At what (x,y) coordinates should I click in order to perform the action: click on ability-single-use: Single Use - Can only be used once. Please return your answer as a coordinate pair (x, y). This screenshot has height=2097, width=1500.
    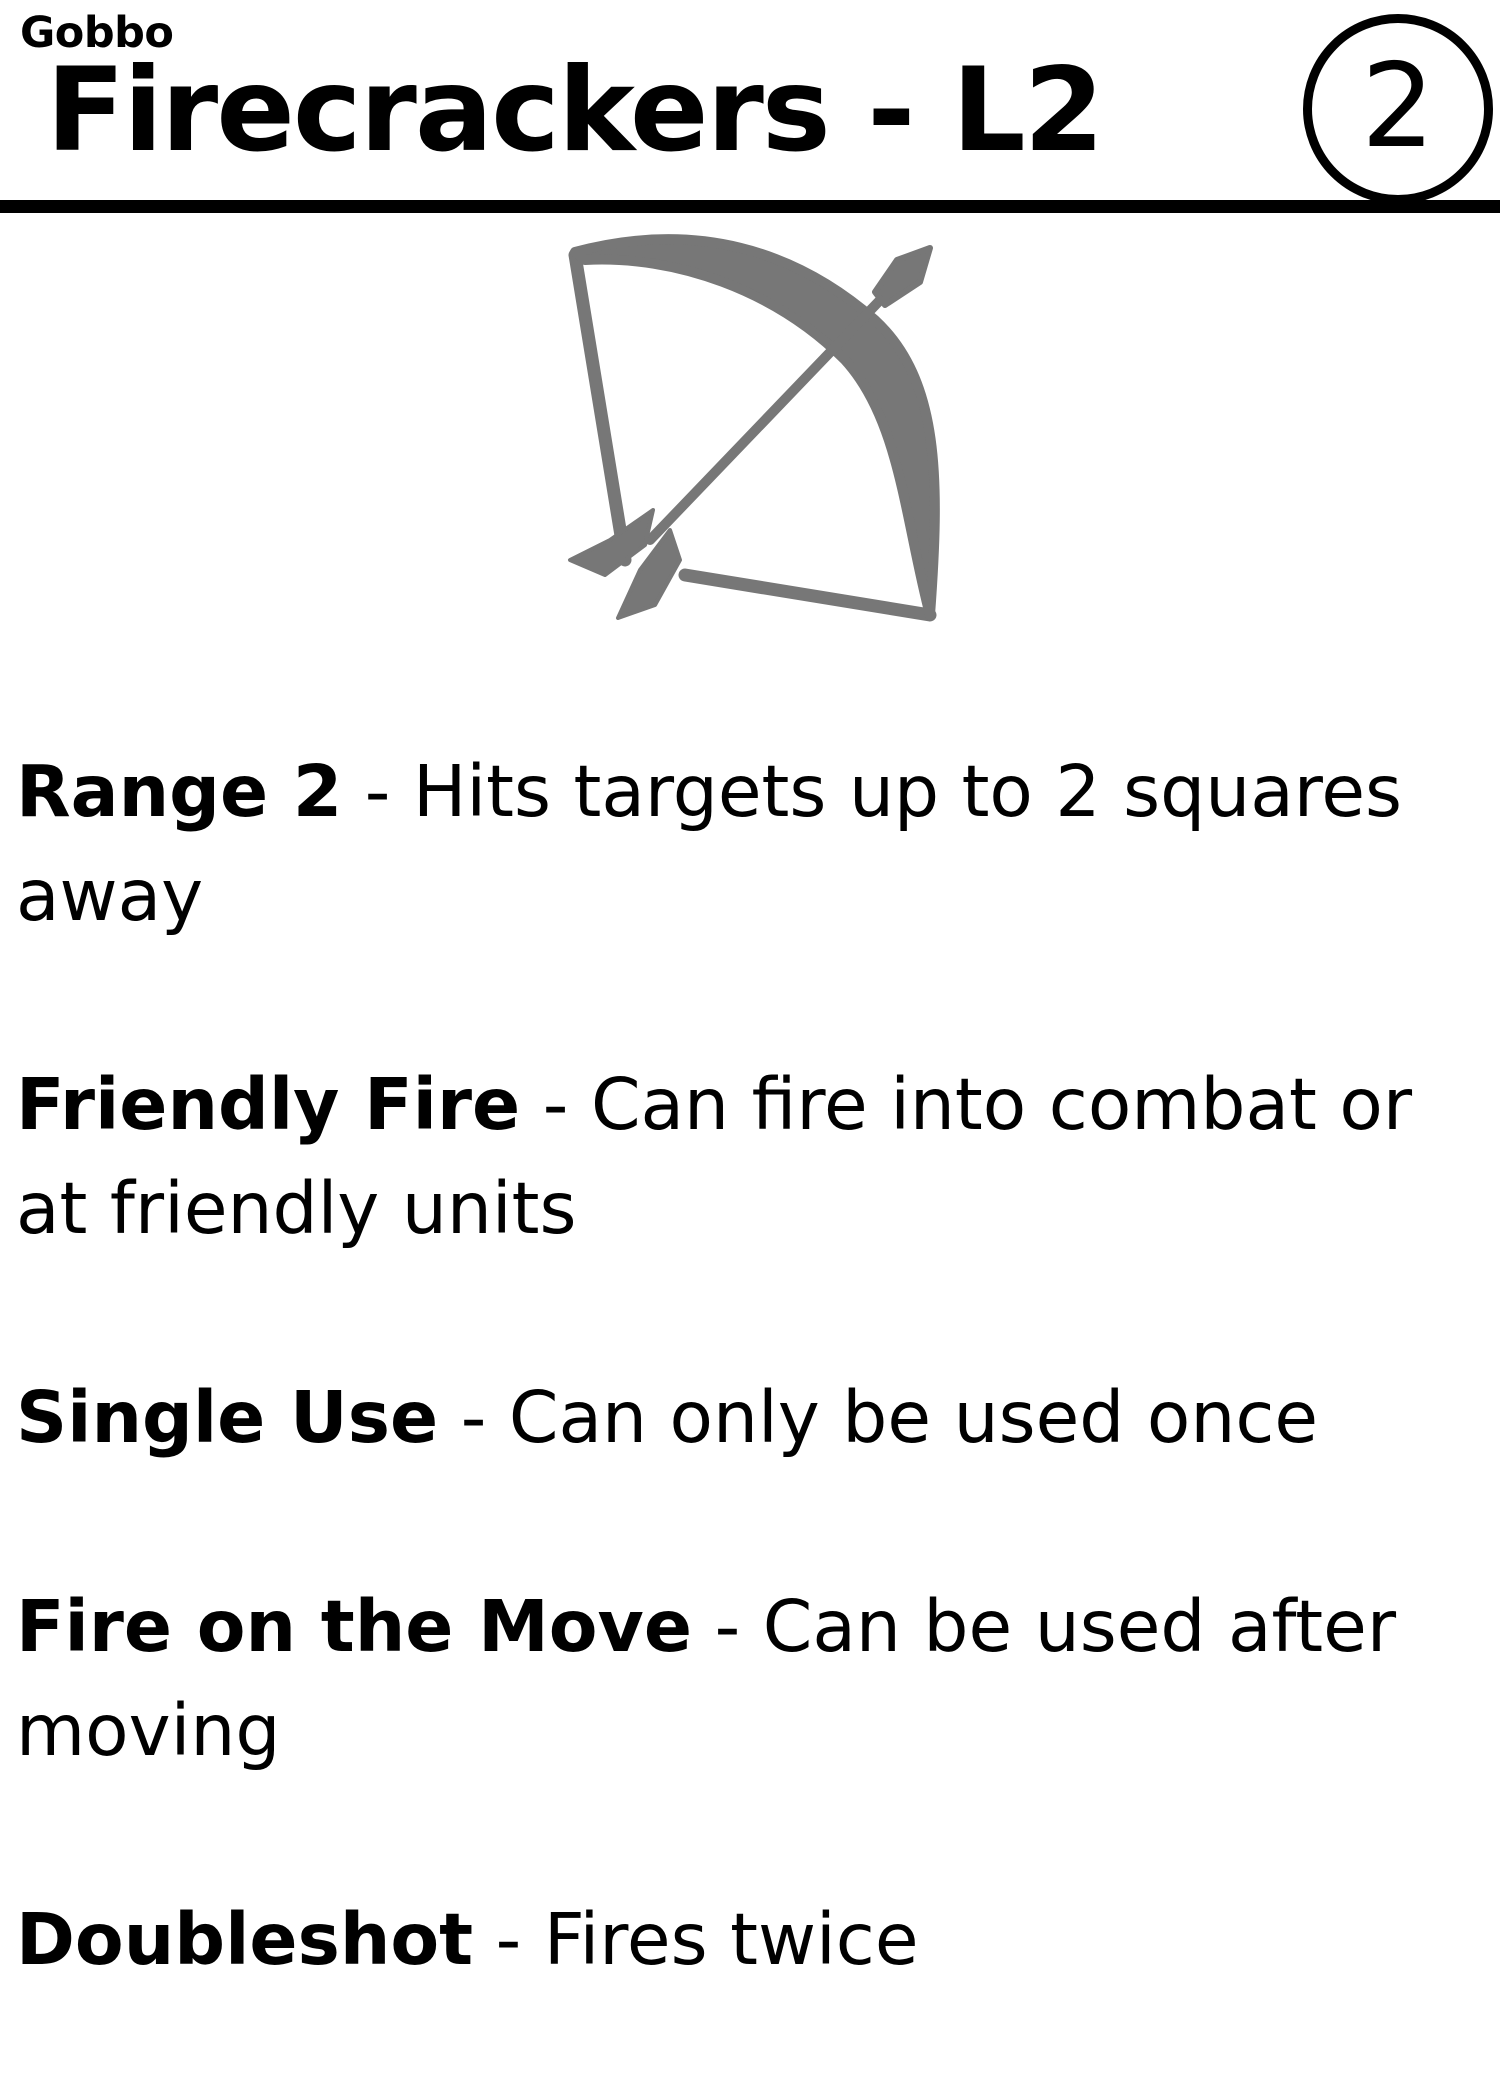
    Looking at the image, I should click on (748, 1418).